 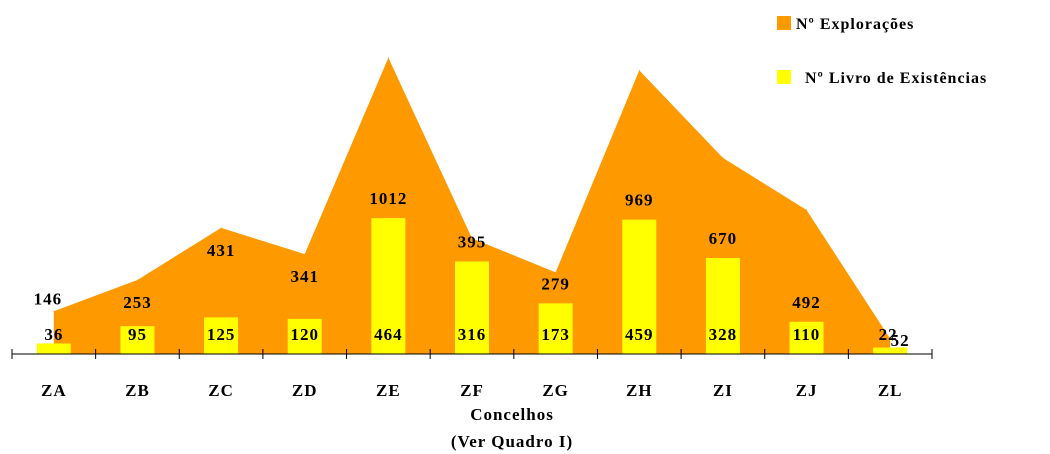 I want to click on livro-bar-zb, so click(x=137, y=340).